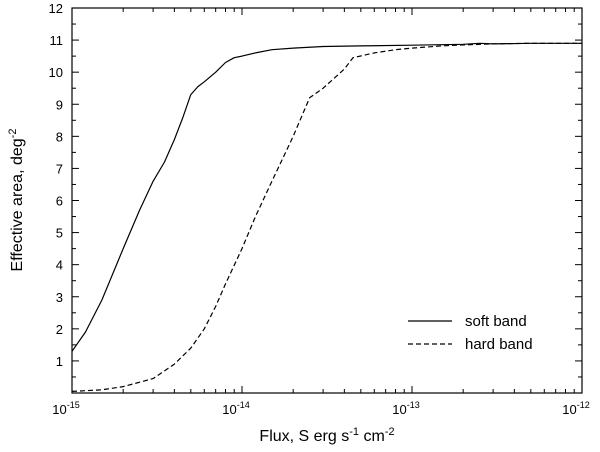 Image resolution: width=600 pixels, height=452 pixels. I want to click on y-tick-label: 9, so click(59, 104).